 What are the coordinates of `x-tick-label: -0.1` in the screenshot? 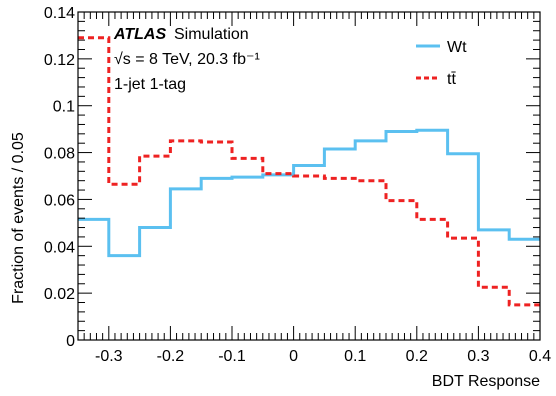 It's located at (232, 356).